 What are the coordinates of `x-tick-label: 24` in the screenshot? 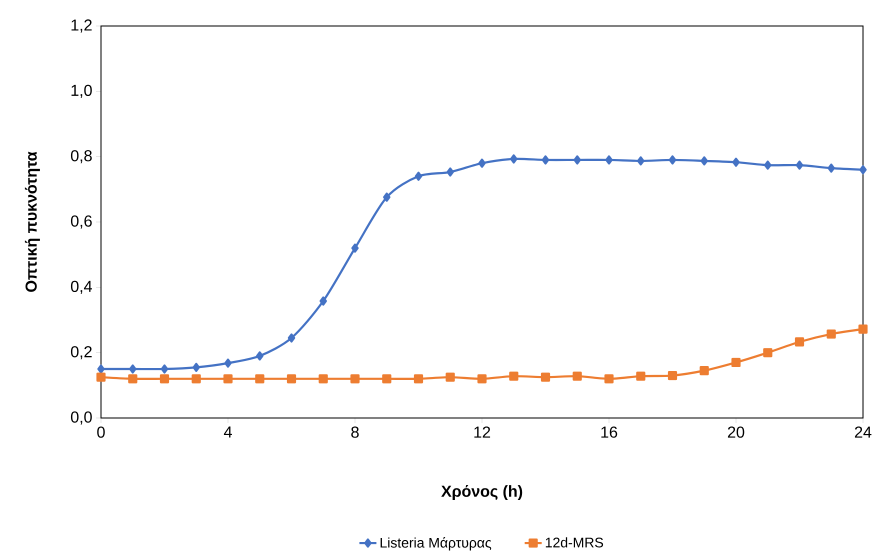 It's located at (863, 432).